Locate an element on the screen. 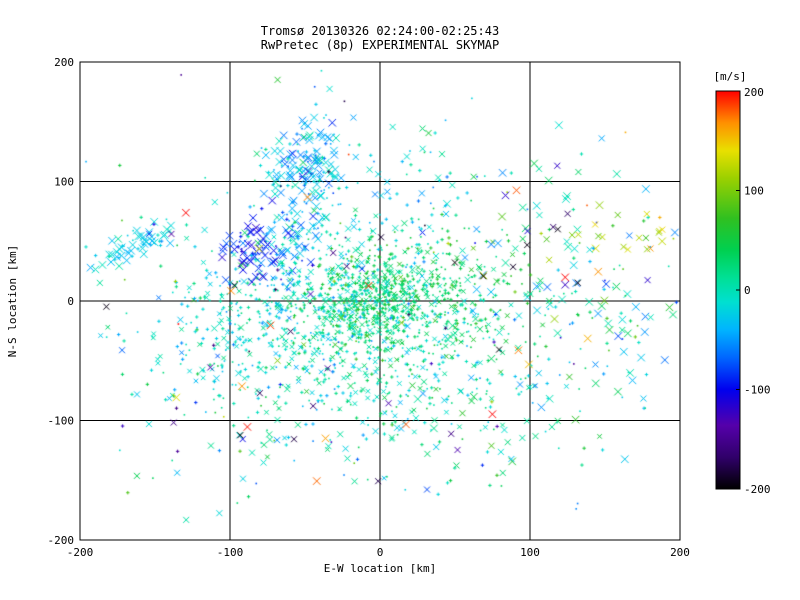  colorbar-units-label: [m/s] is located at coordinates (729, 76).